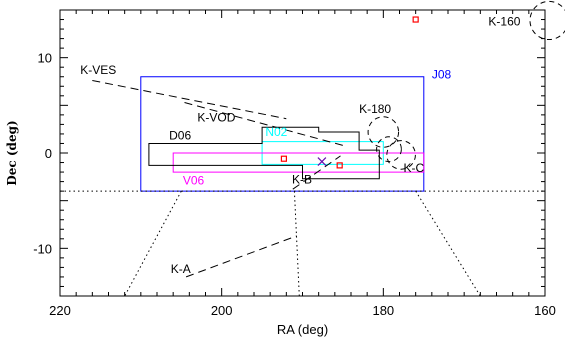 This screenshot has width=565, height=342. Describe the element at coordinates (12, 152) in the screenshot. I see `y-axis-label: Dec (deg)` at that location.